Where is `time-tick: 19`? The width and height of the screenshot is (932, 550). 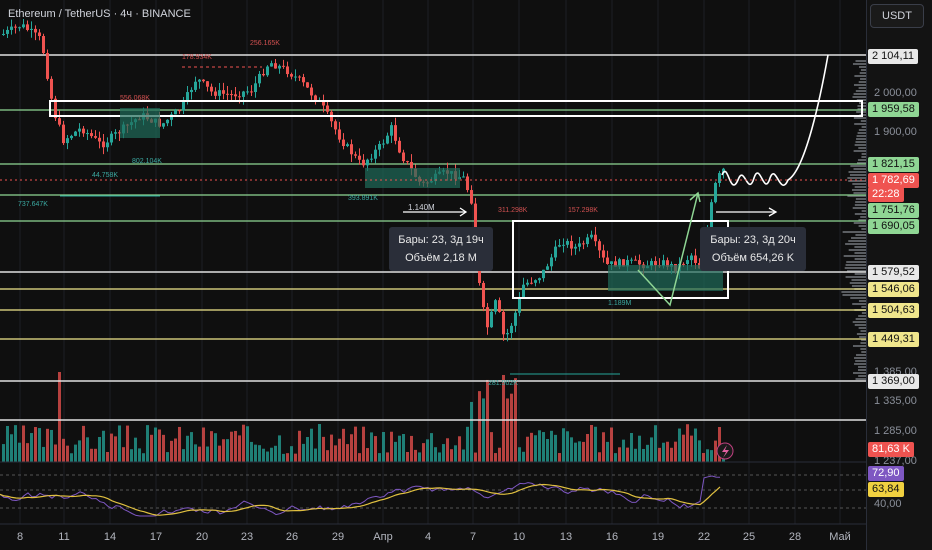 time-tick: 19 is located at coordinates (658, 537).